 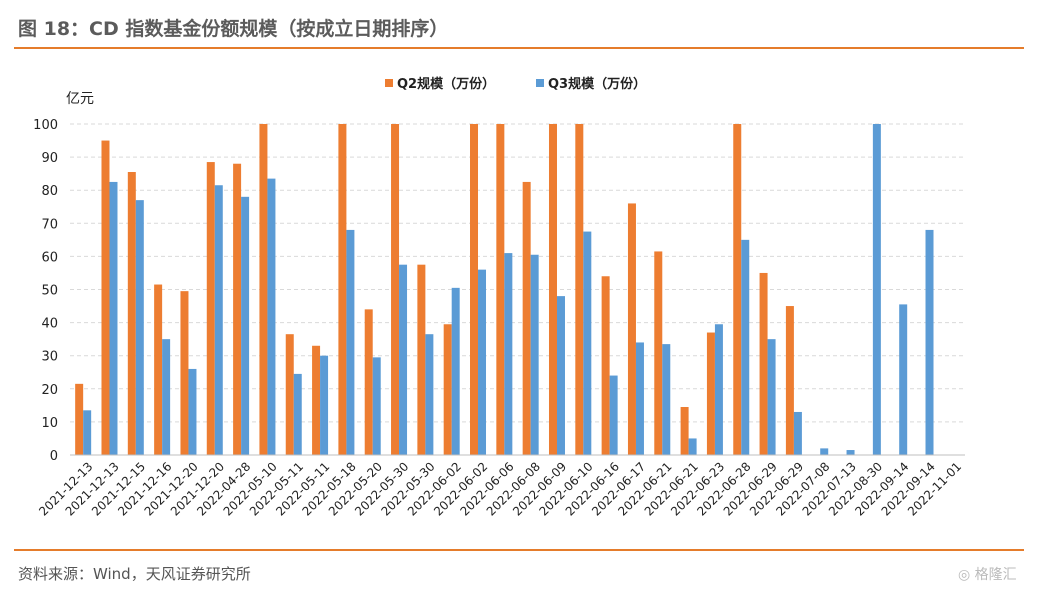 I want to click on y-tick-label: 10, so click(x=49, y=423).